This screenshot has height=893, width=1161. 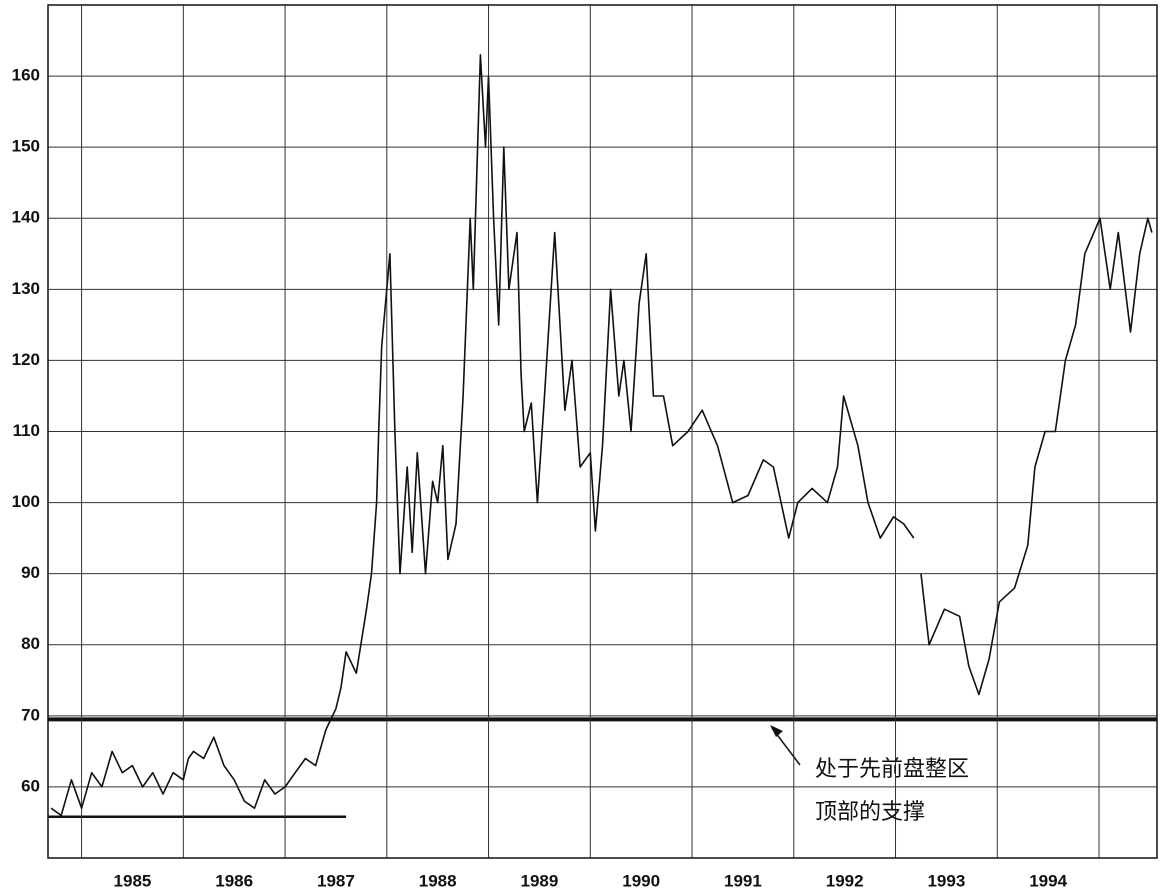 What do you see at coordinates (26, 359) in the screenshot?
I see `y-tick-label: 120` at bounding box center [26, 359].